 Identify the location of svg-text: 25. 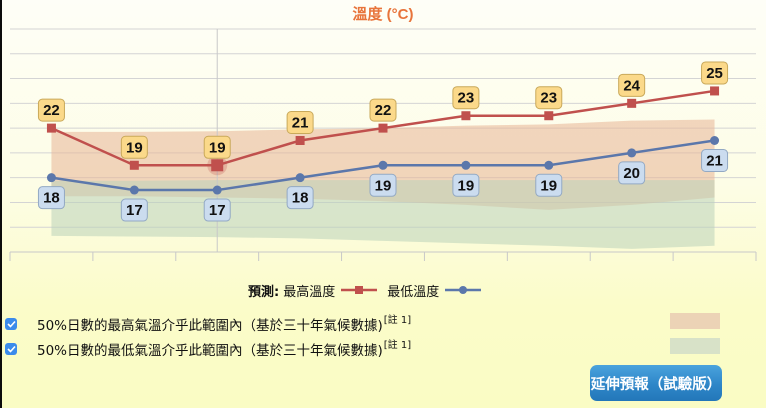
(714, 73).